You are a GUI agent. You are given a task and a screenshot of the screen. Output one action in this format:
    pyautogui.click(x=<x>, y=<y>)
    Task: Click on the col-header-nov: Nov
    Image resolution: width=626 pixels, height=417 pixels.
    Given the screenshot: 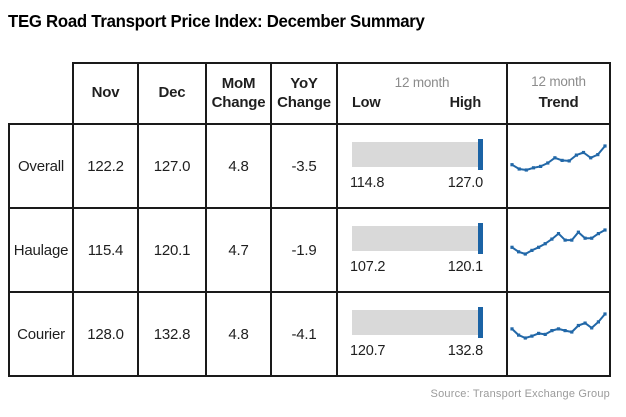 What is the action you would take?
    pyautogui.click(x=105, y=93)
    